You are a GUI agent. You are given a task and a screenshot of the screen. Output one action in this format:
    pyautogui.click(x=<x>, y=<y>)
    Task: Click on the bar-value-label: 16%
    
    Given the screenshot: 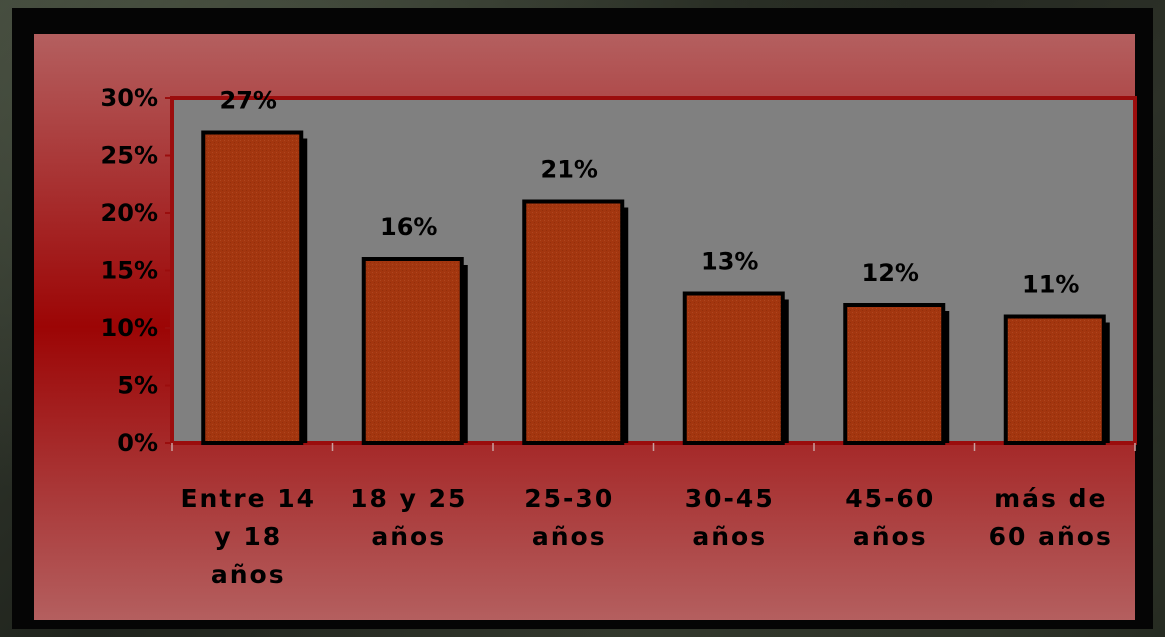 What is the action you would take?
    pyautogui.click(x=408, y=227)
    